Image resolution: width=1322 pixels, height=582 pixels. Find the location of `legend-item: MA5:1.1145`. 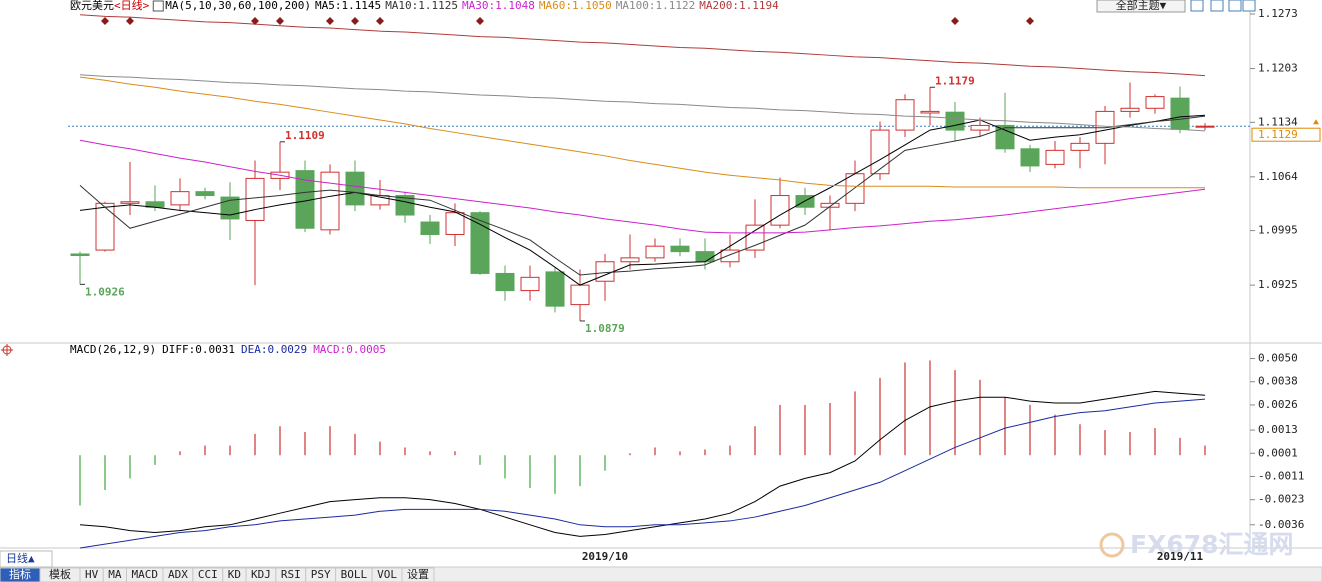

legend-item: MA5:1.1145 is located at coordinates (348, 6).